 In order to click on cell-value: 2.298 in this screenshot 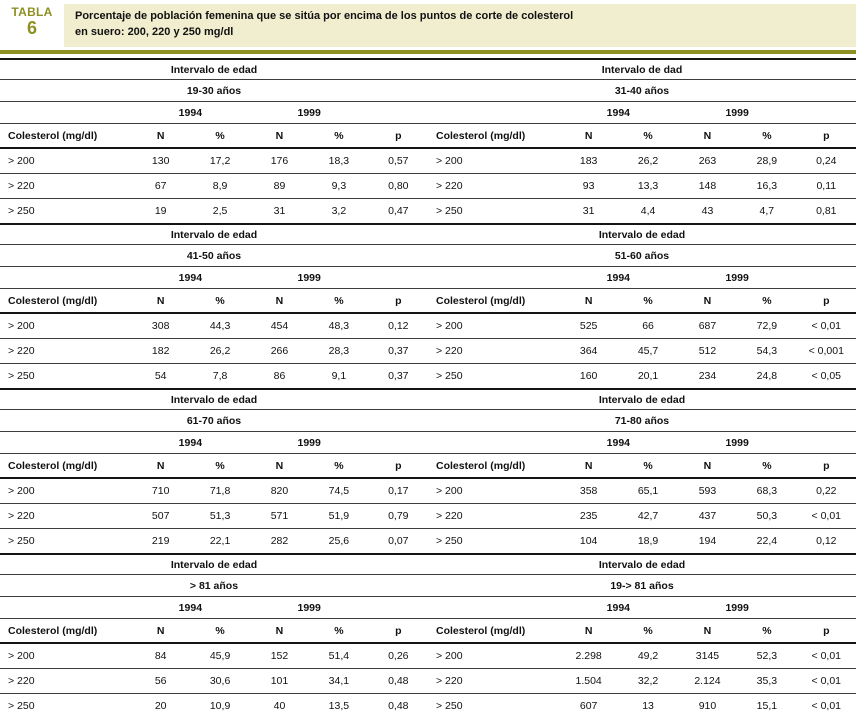, I will do `click(588, 655)`.